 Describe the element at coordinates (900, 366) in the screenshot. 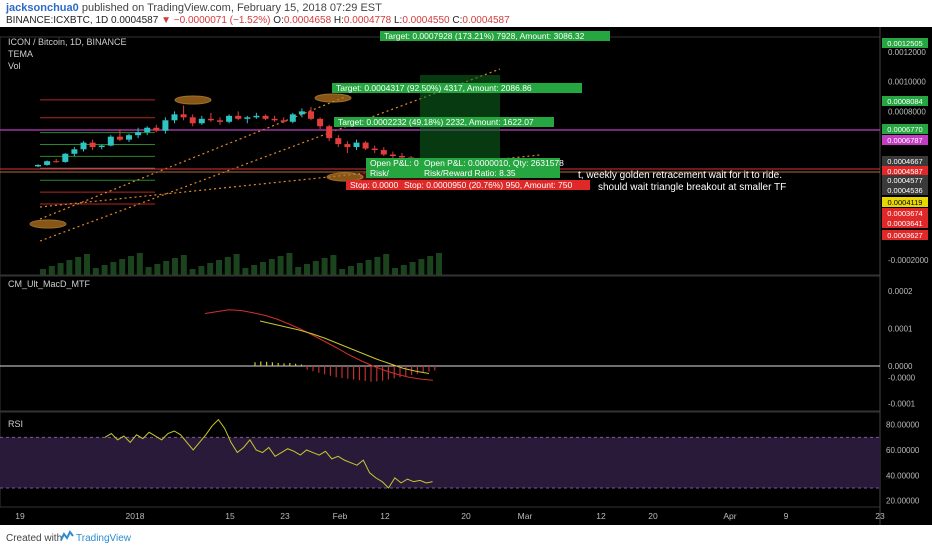

I see `macd-tick-label: 0.0000` at that location.